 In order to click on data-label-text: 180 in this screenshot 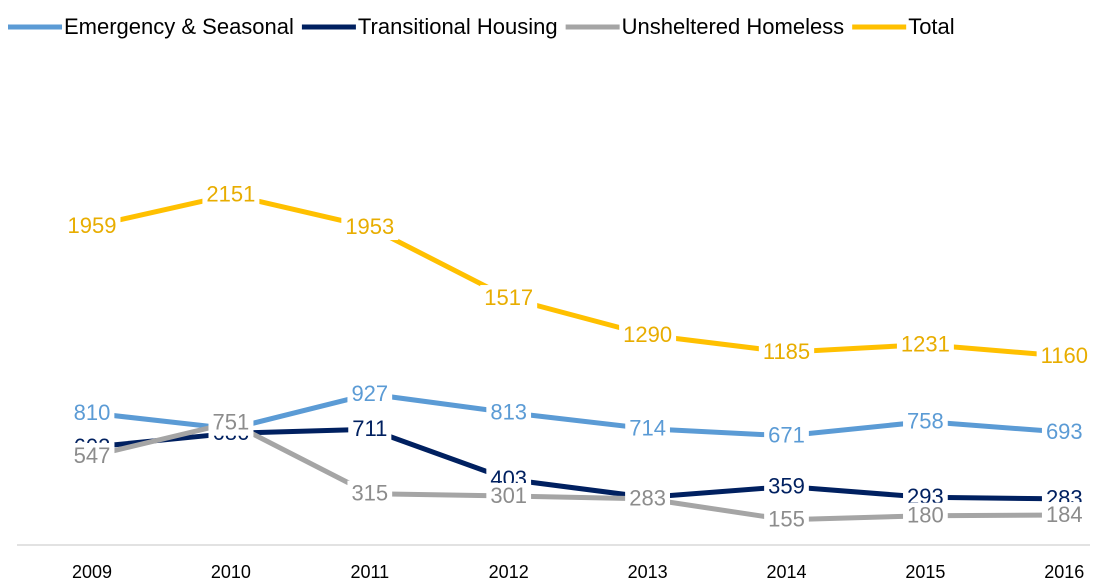, I will do `click(925, 515)`.